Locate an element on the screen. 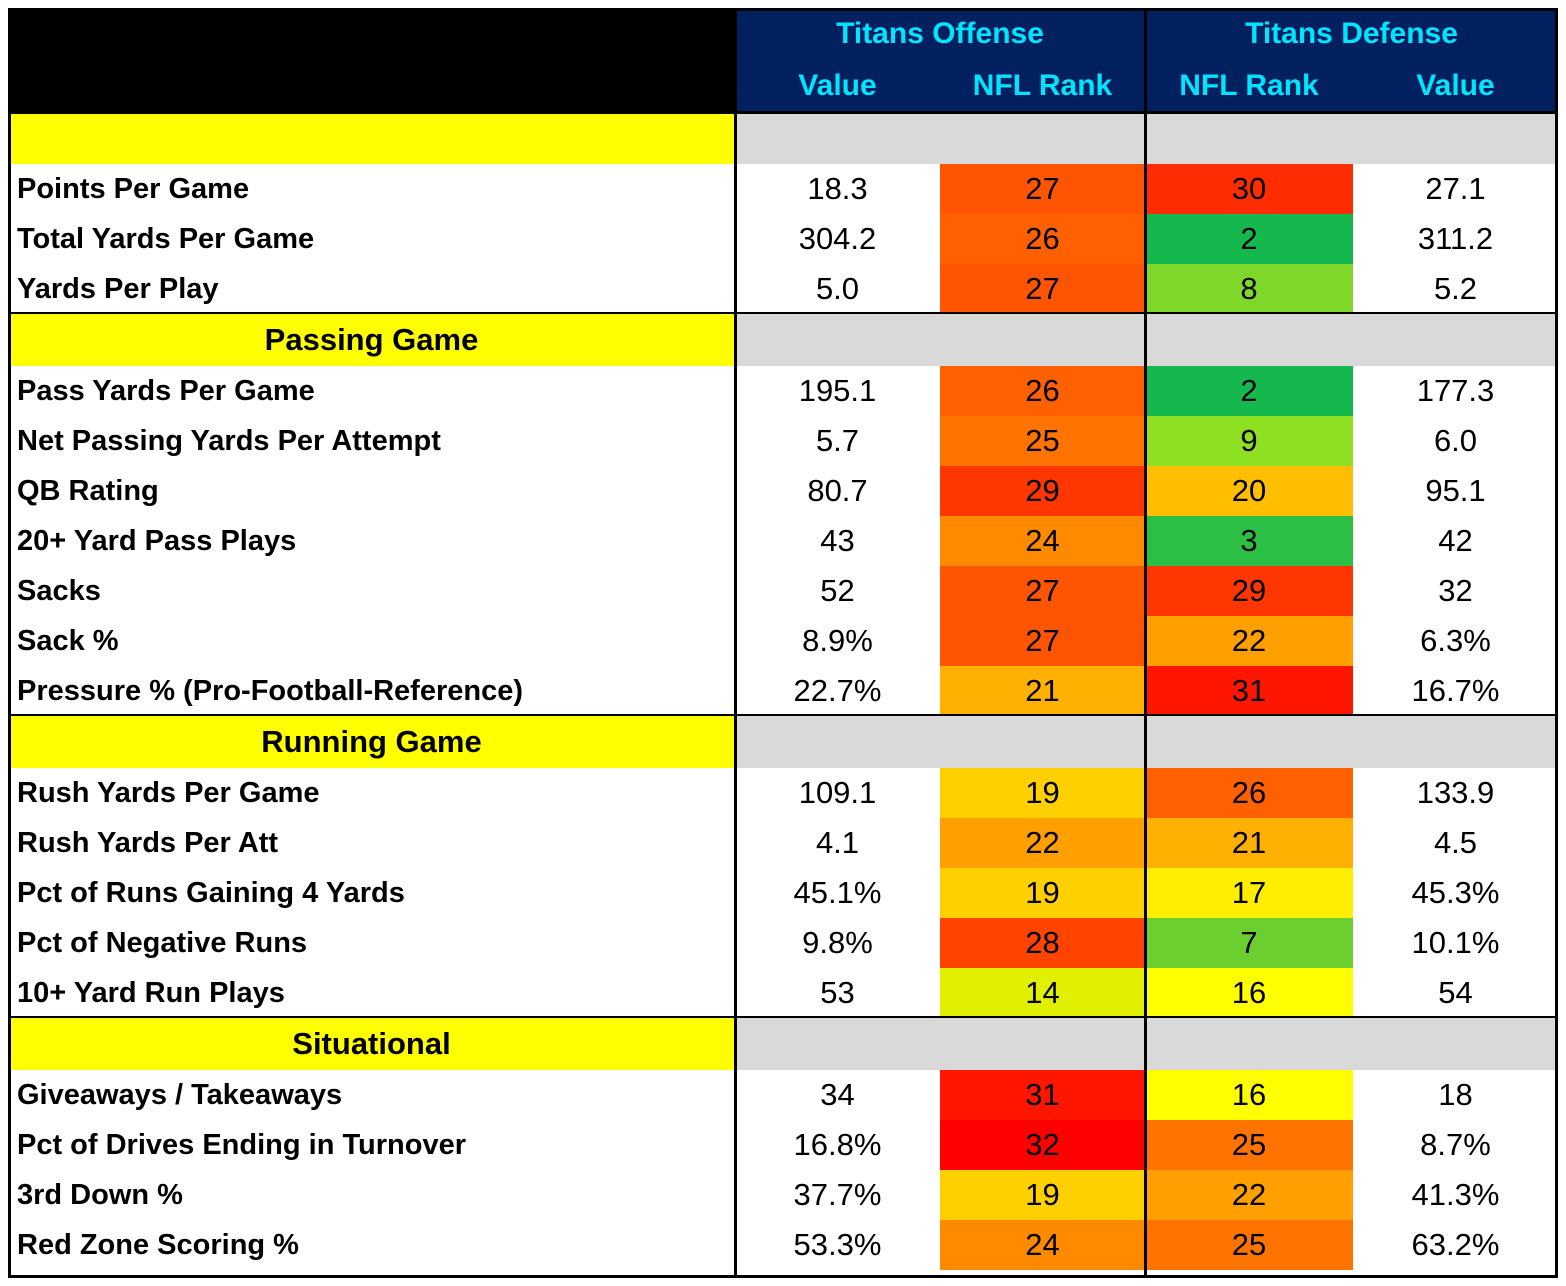  section-title: Running Game is located at coordinates (371, 742).